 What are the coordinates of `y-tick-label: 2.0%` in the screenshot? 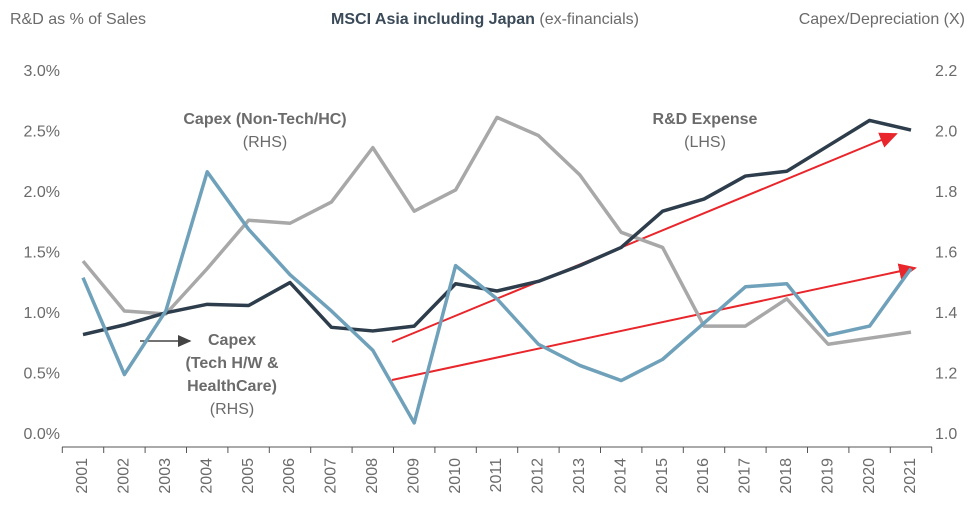 It's located at (42, 192).